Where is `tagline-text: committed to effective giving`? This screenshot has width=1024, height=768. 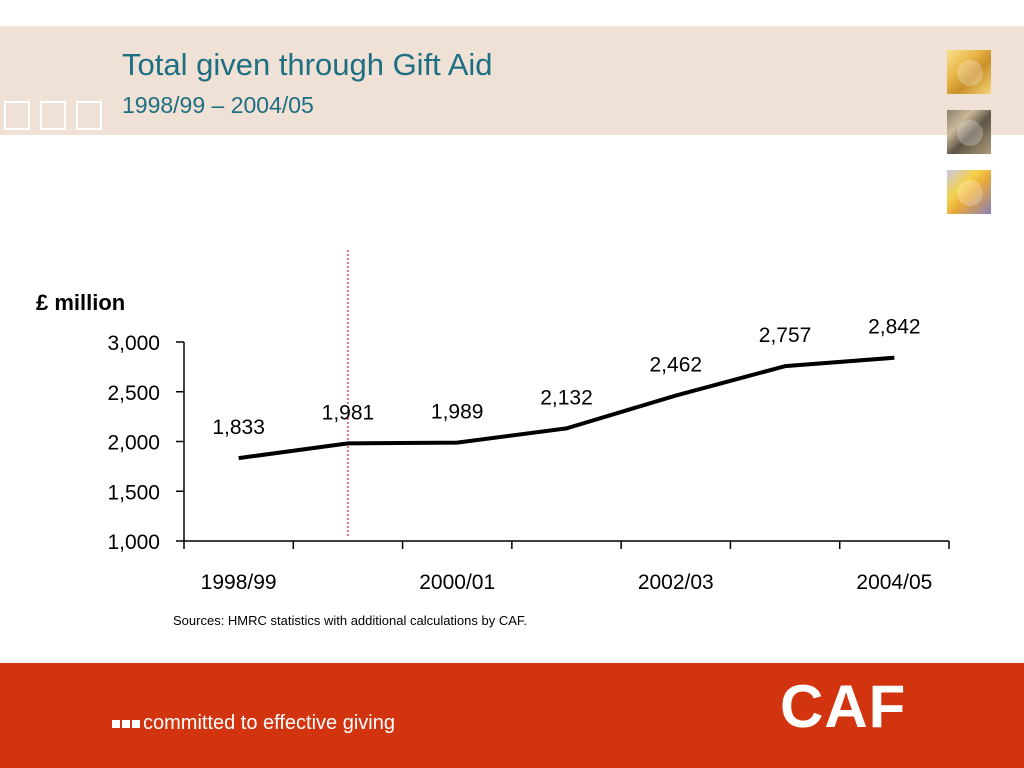
tagline-text: committed to effective giving is located at coordinates (269, 723).